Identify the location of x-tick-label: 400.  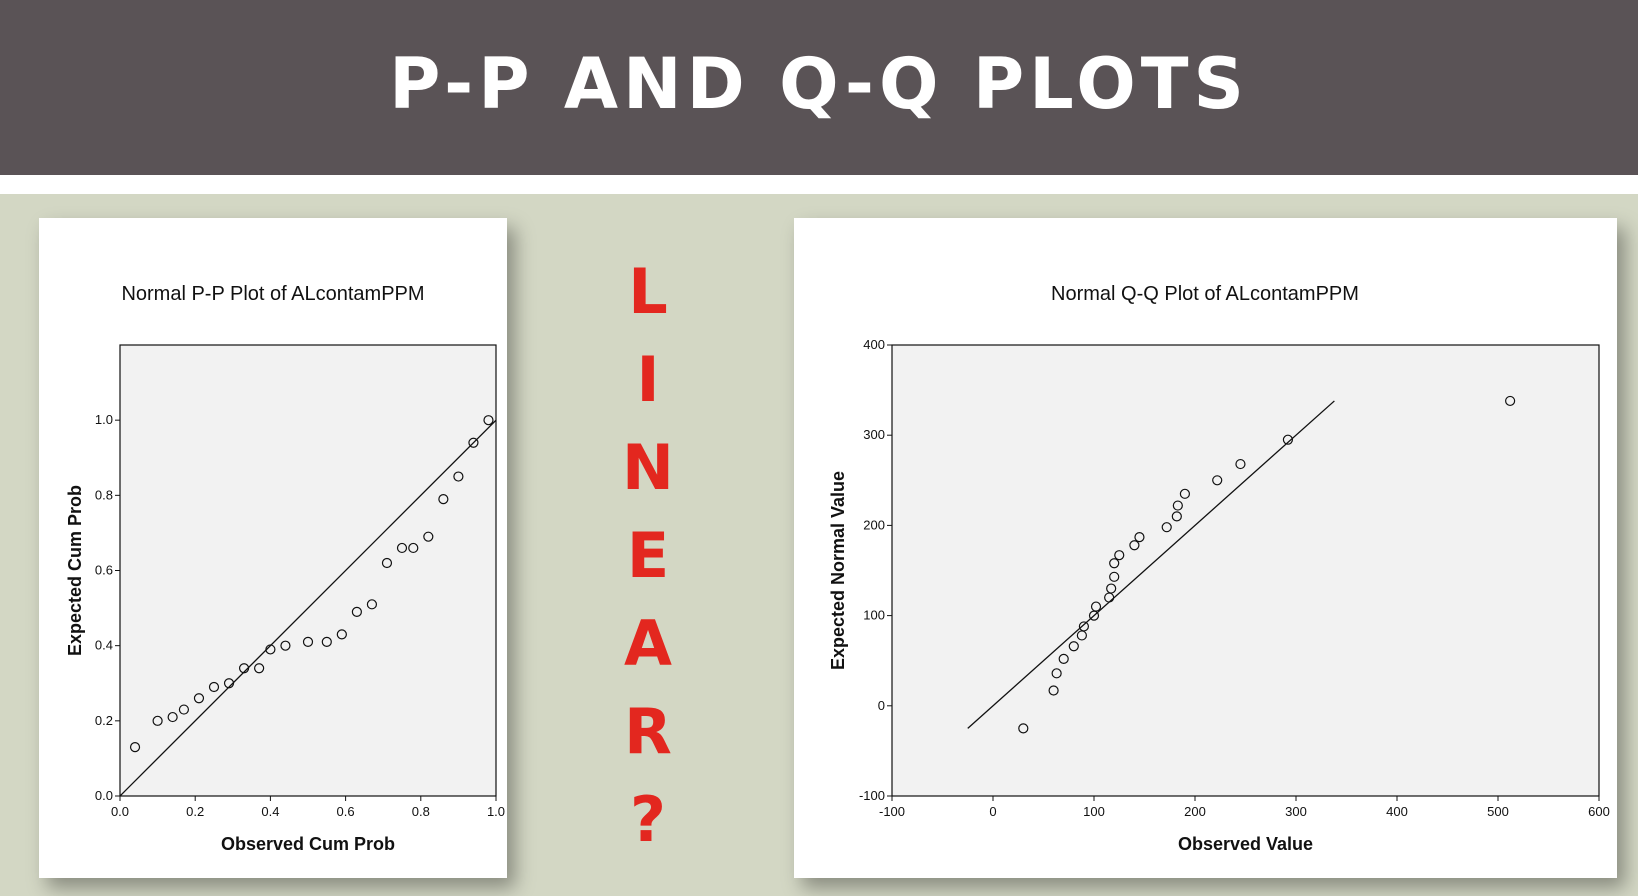
(1397, 811).